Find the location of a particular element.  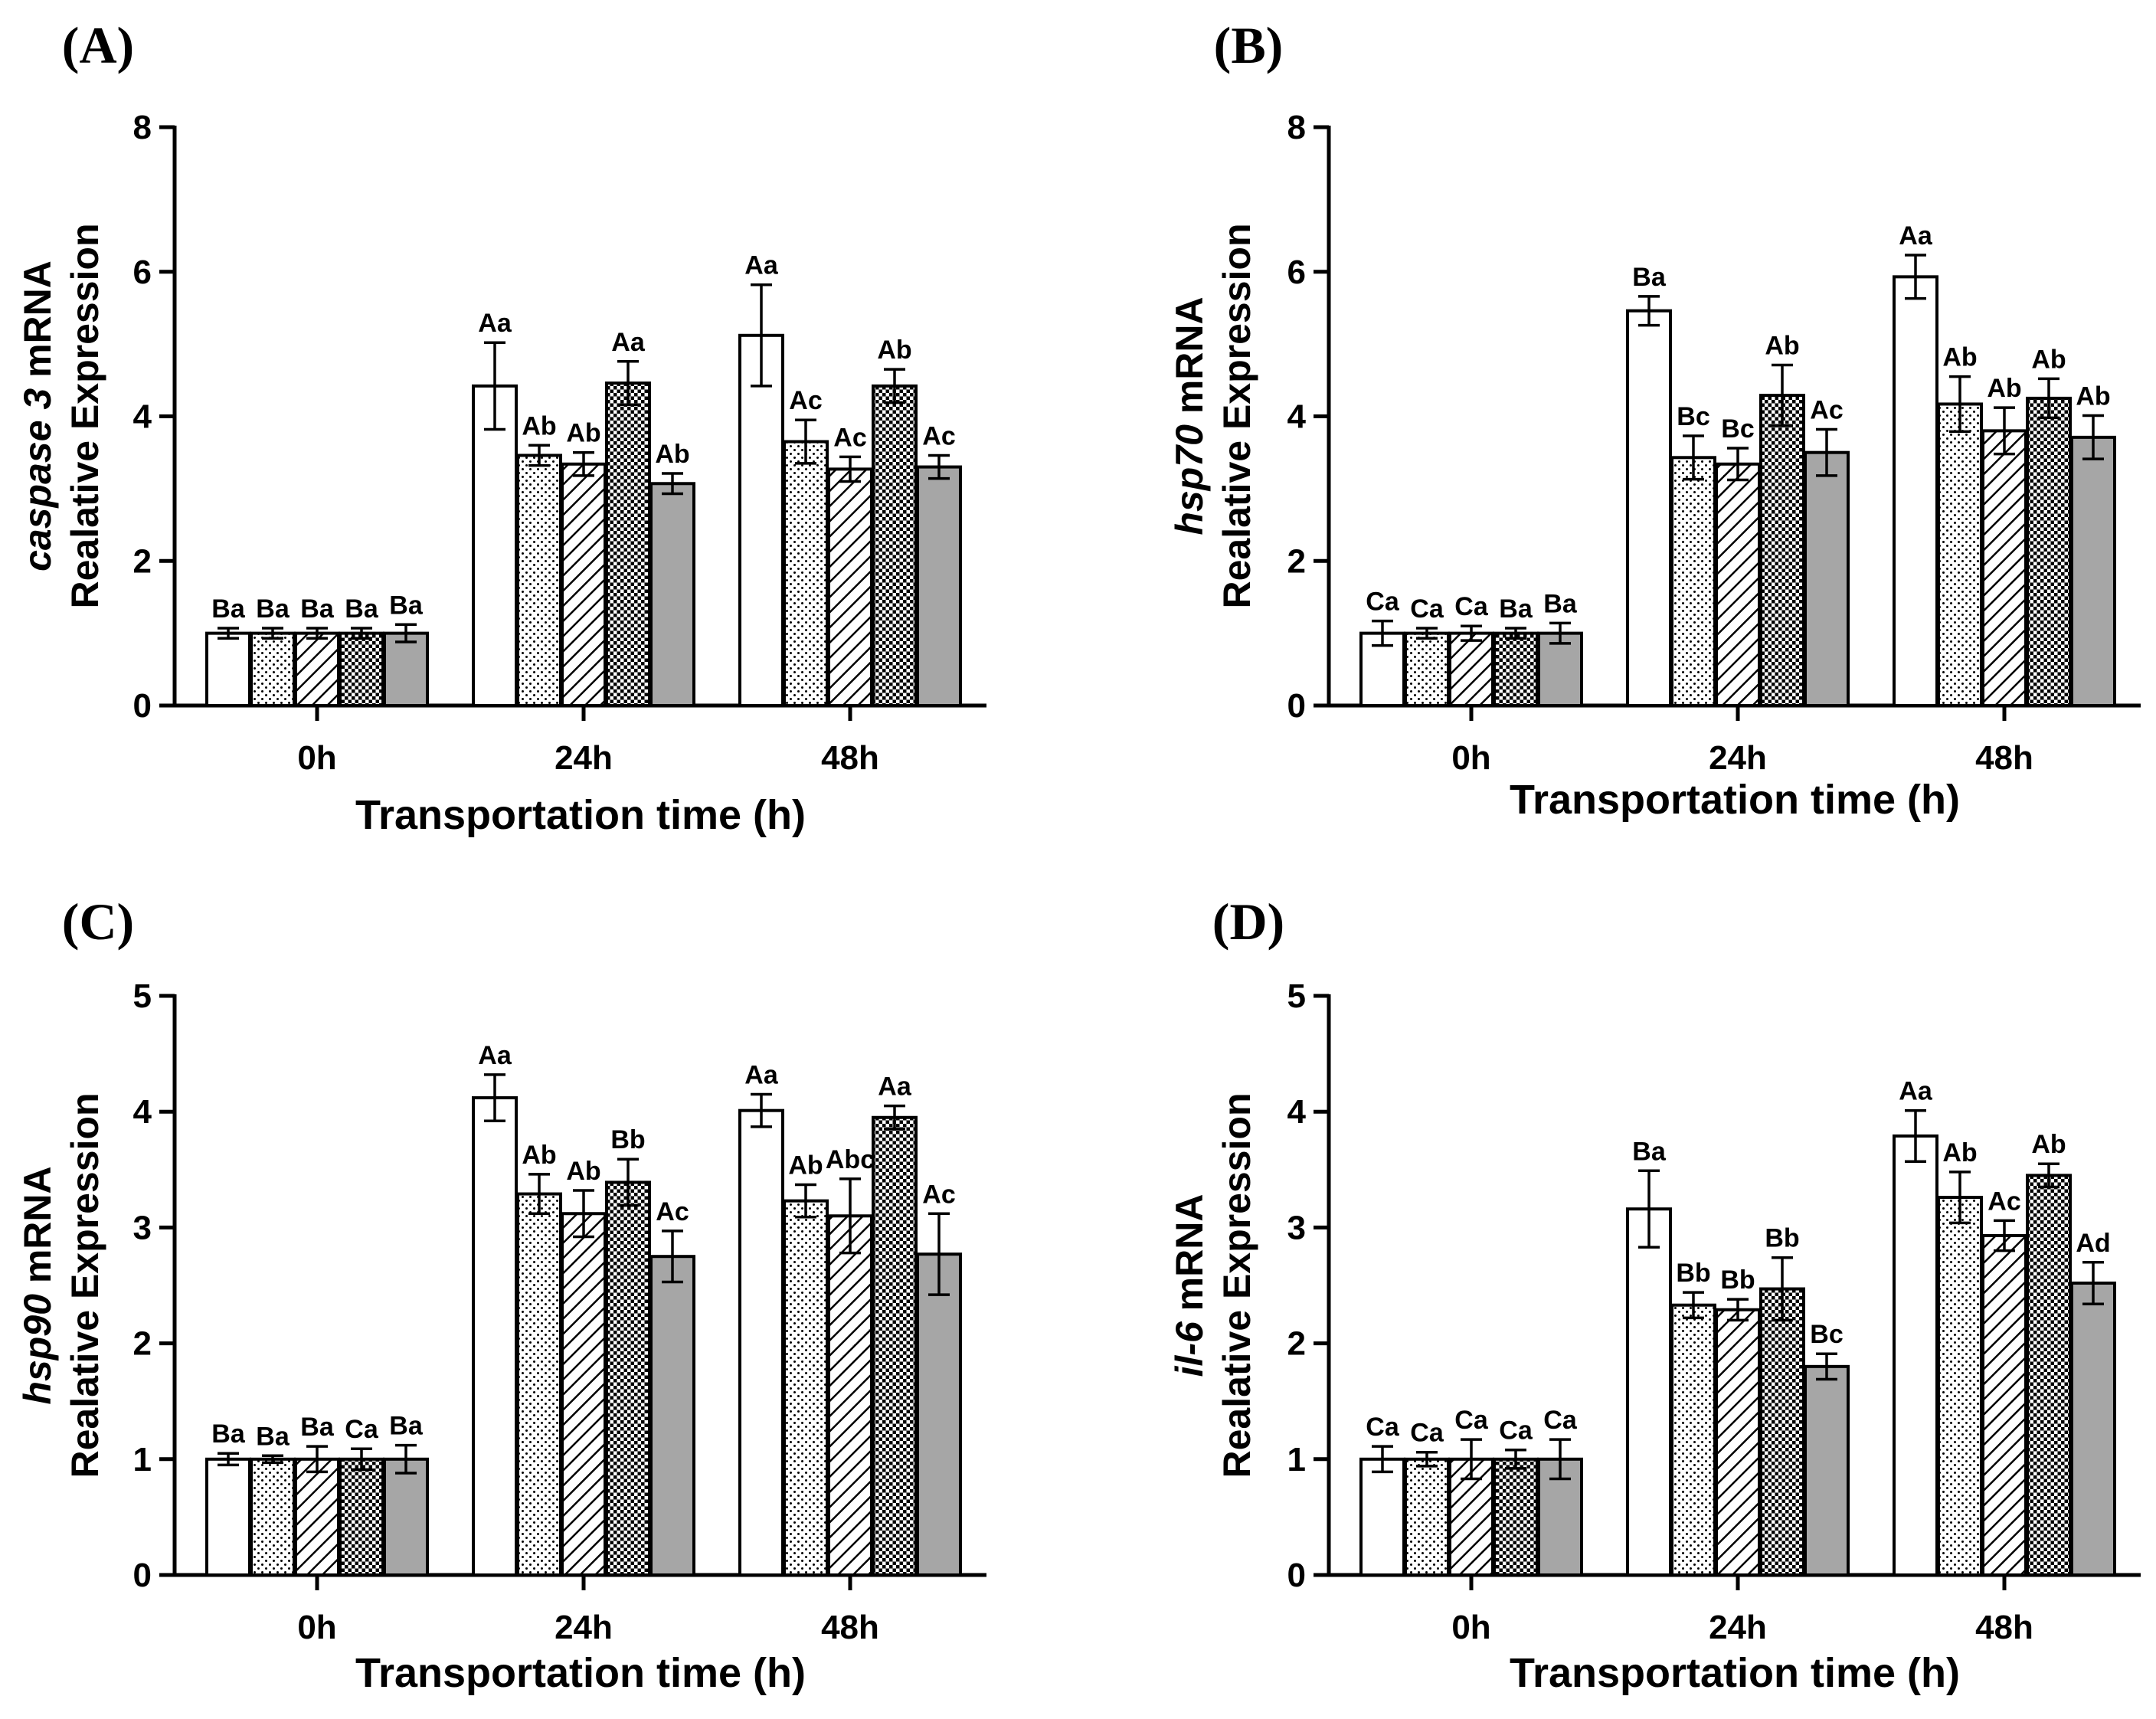

y-axis-title: caspase 3 mRNA Realative Expression is located at coordinates (61, 415).